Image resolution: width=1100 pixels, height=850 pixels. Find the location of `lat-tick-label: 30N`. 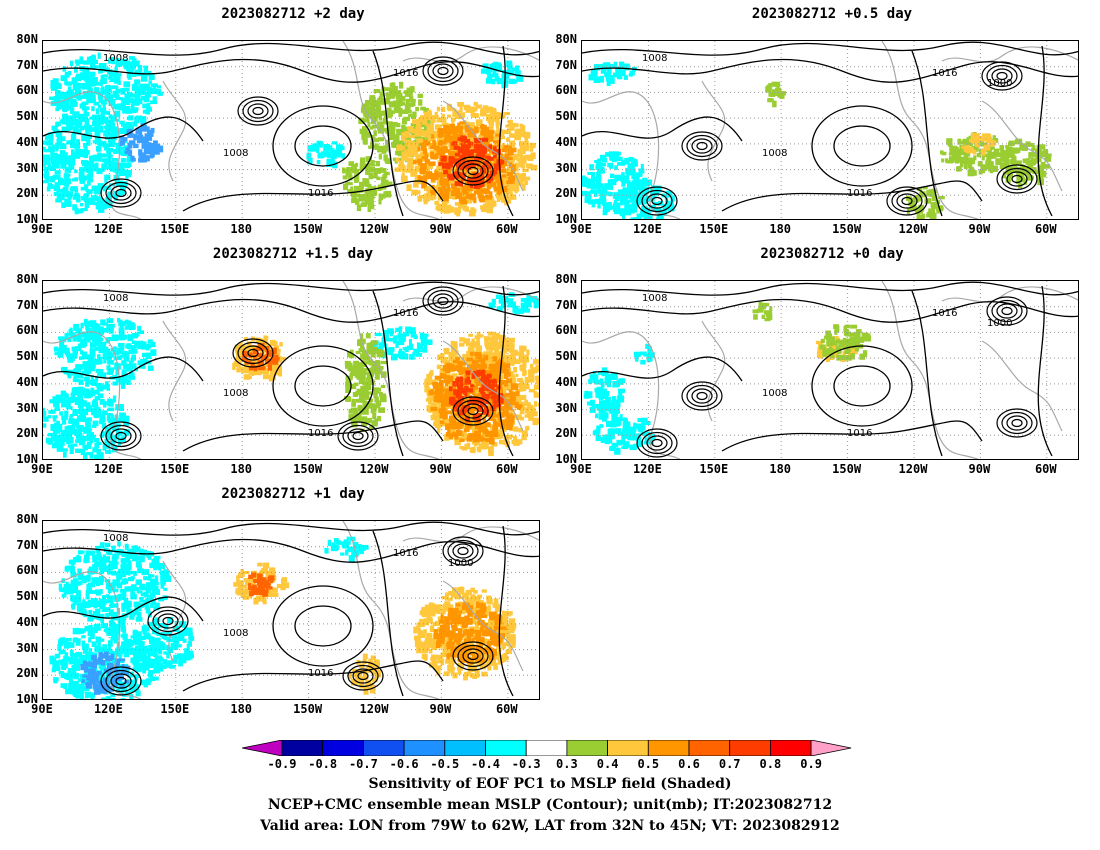

lat-tick-label: 30N is located at coordinates (27, 167).